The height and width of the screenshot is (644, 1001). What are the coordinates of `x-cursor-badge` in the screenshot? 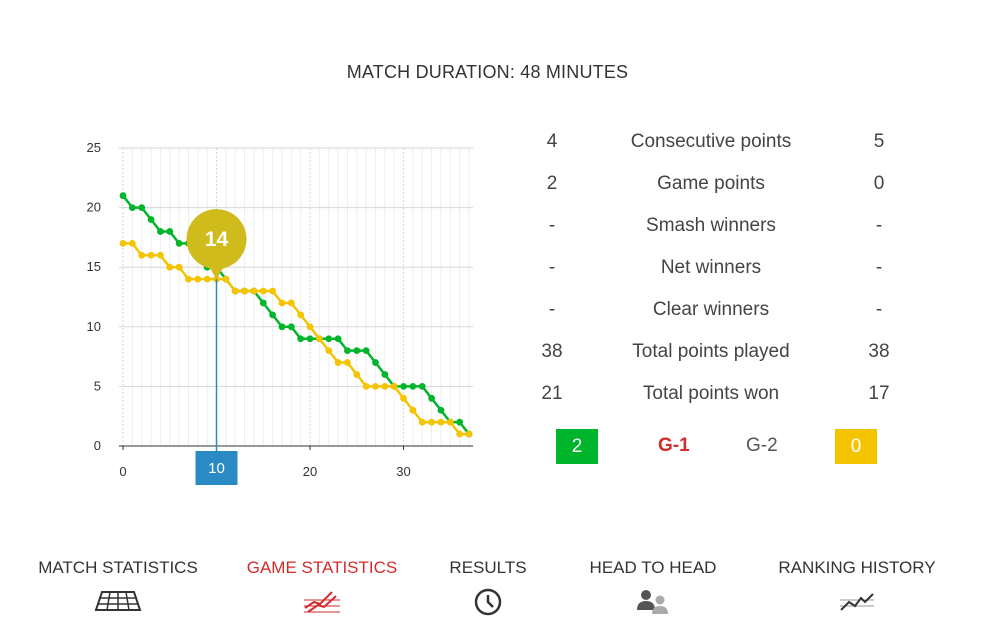 It's located at (216, 468).